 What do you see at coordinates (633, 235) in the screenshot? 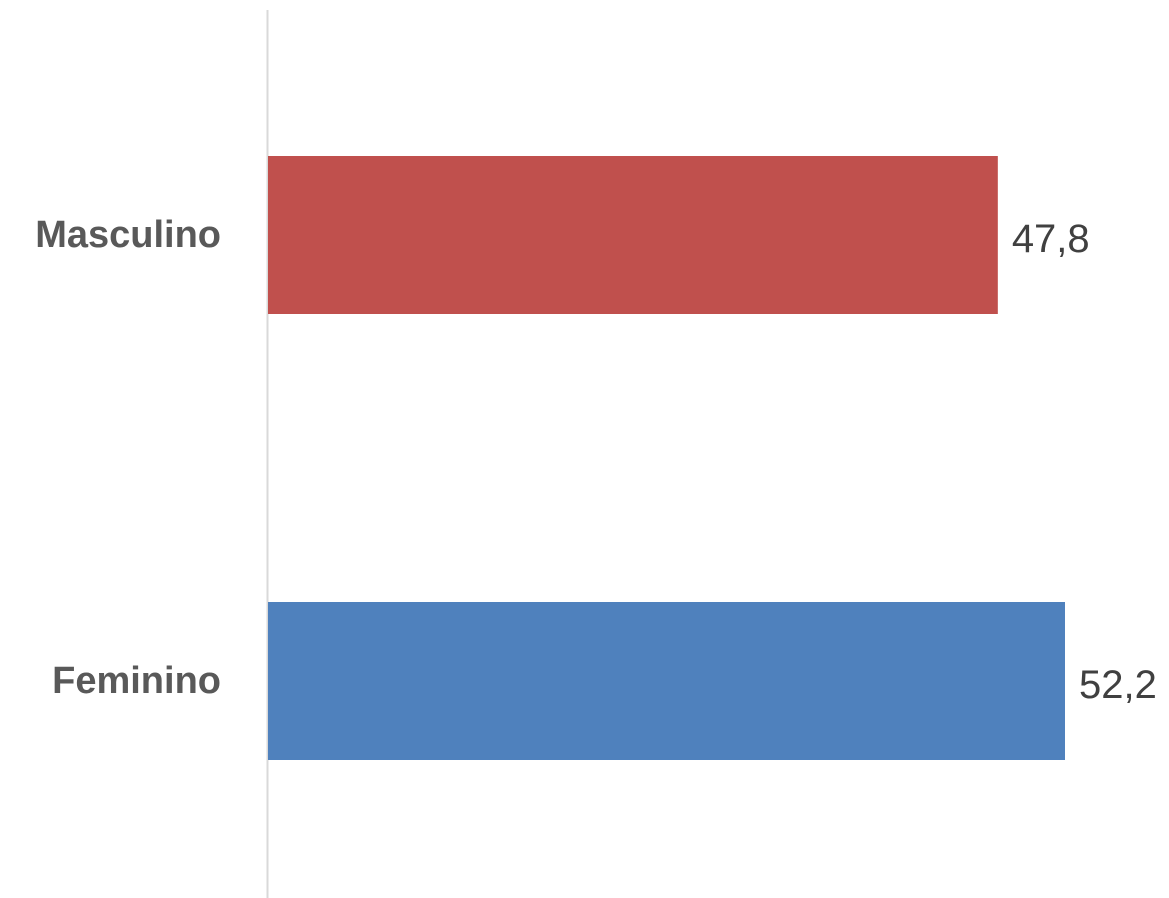
I see `bar-masculino` at bounding box center [633, 235].